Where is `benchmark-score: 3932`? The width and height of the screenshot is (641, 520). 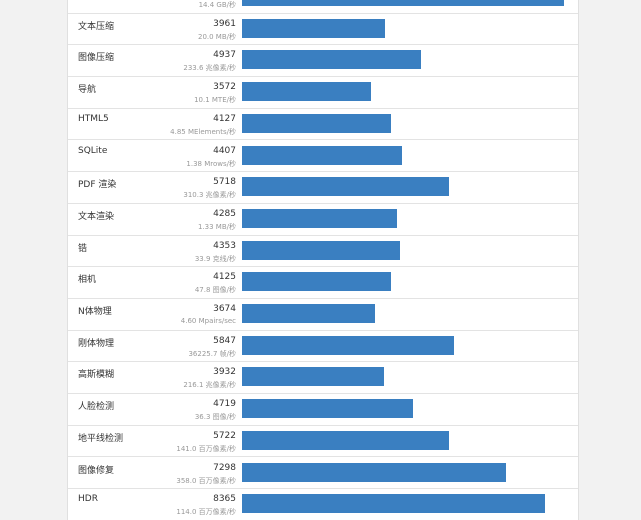
benchmark-score: 3932 is located at coordinates (224, 372).